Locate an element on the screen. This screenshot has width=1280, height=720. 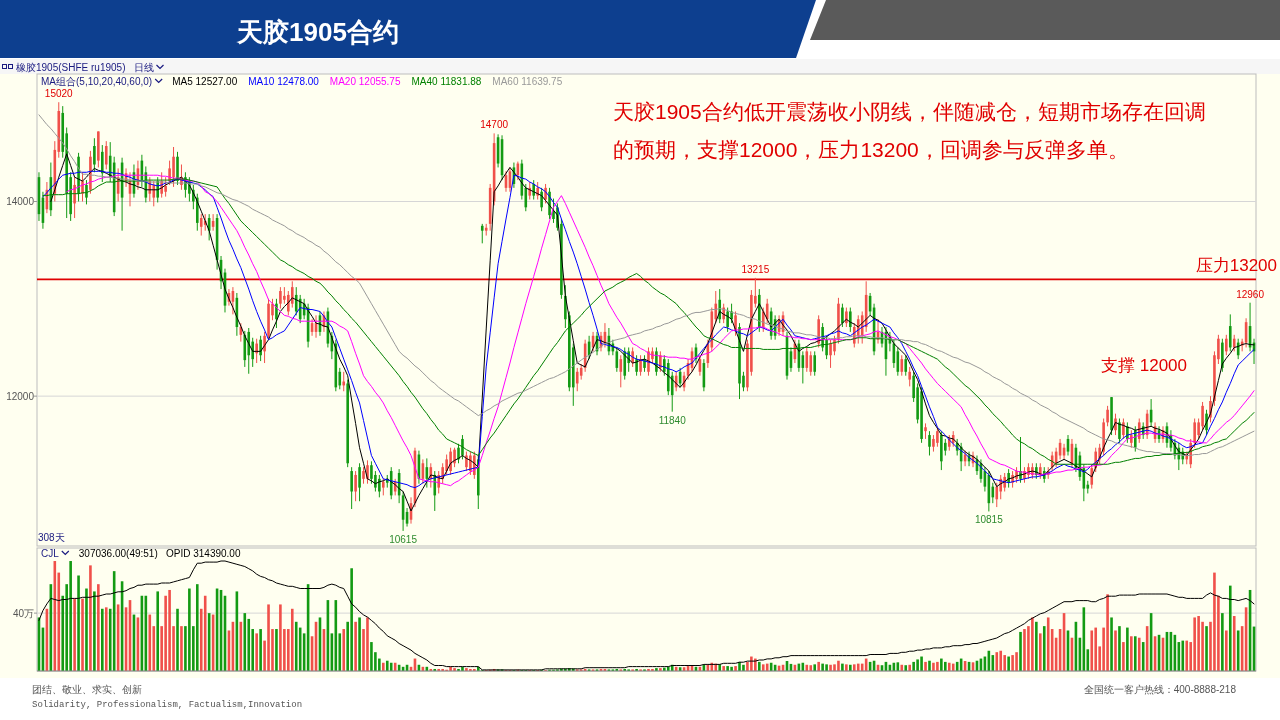
text: MA10 12478.00 is located at coordinates (284, 81).